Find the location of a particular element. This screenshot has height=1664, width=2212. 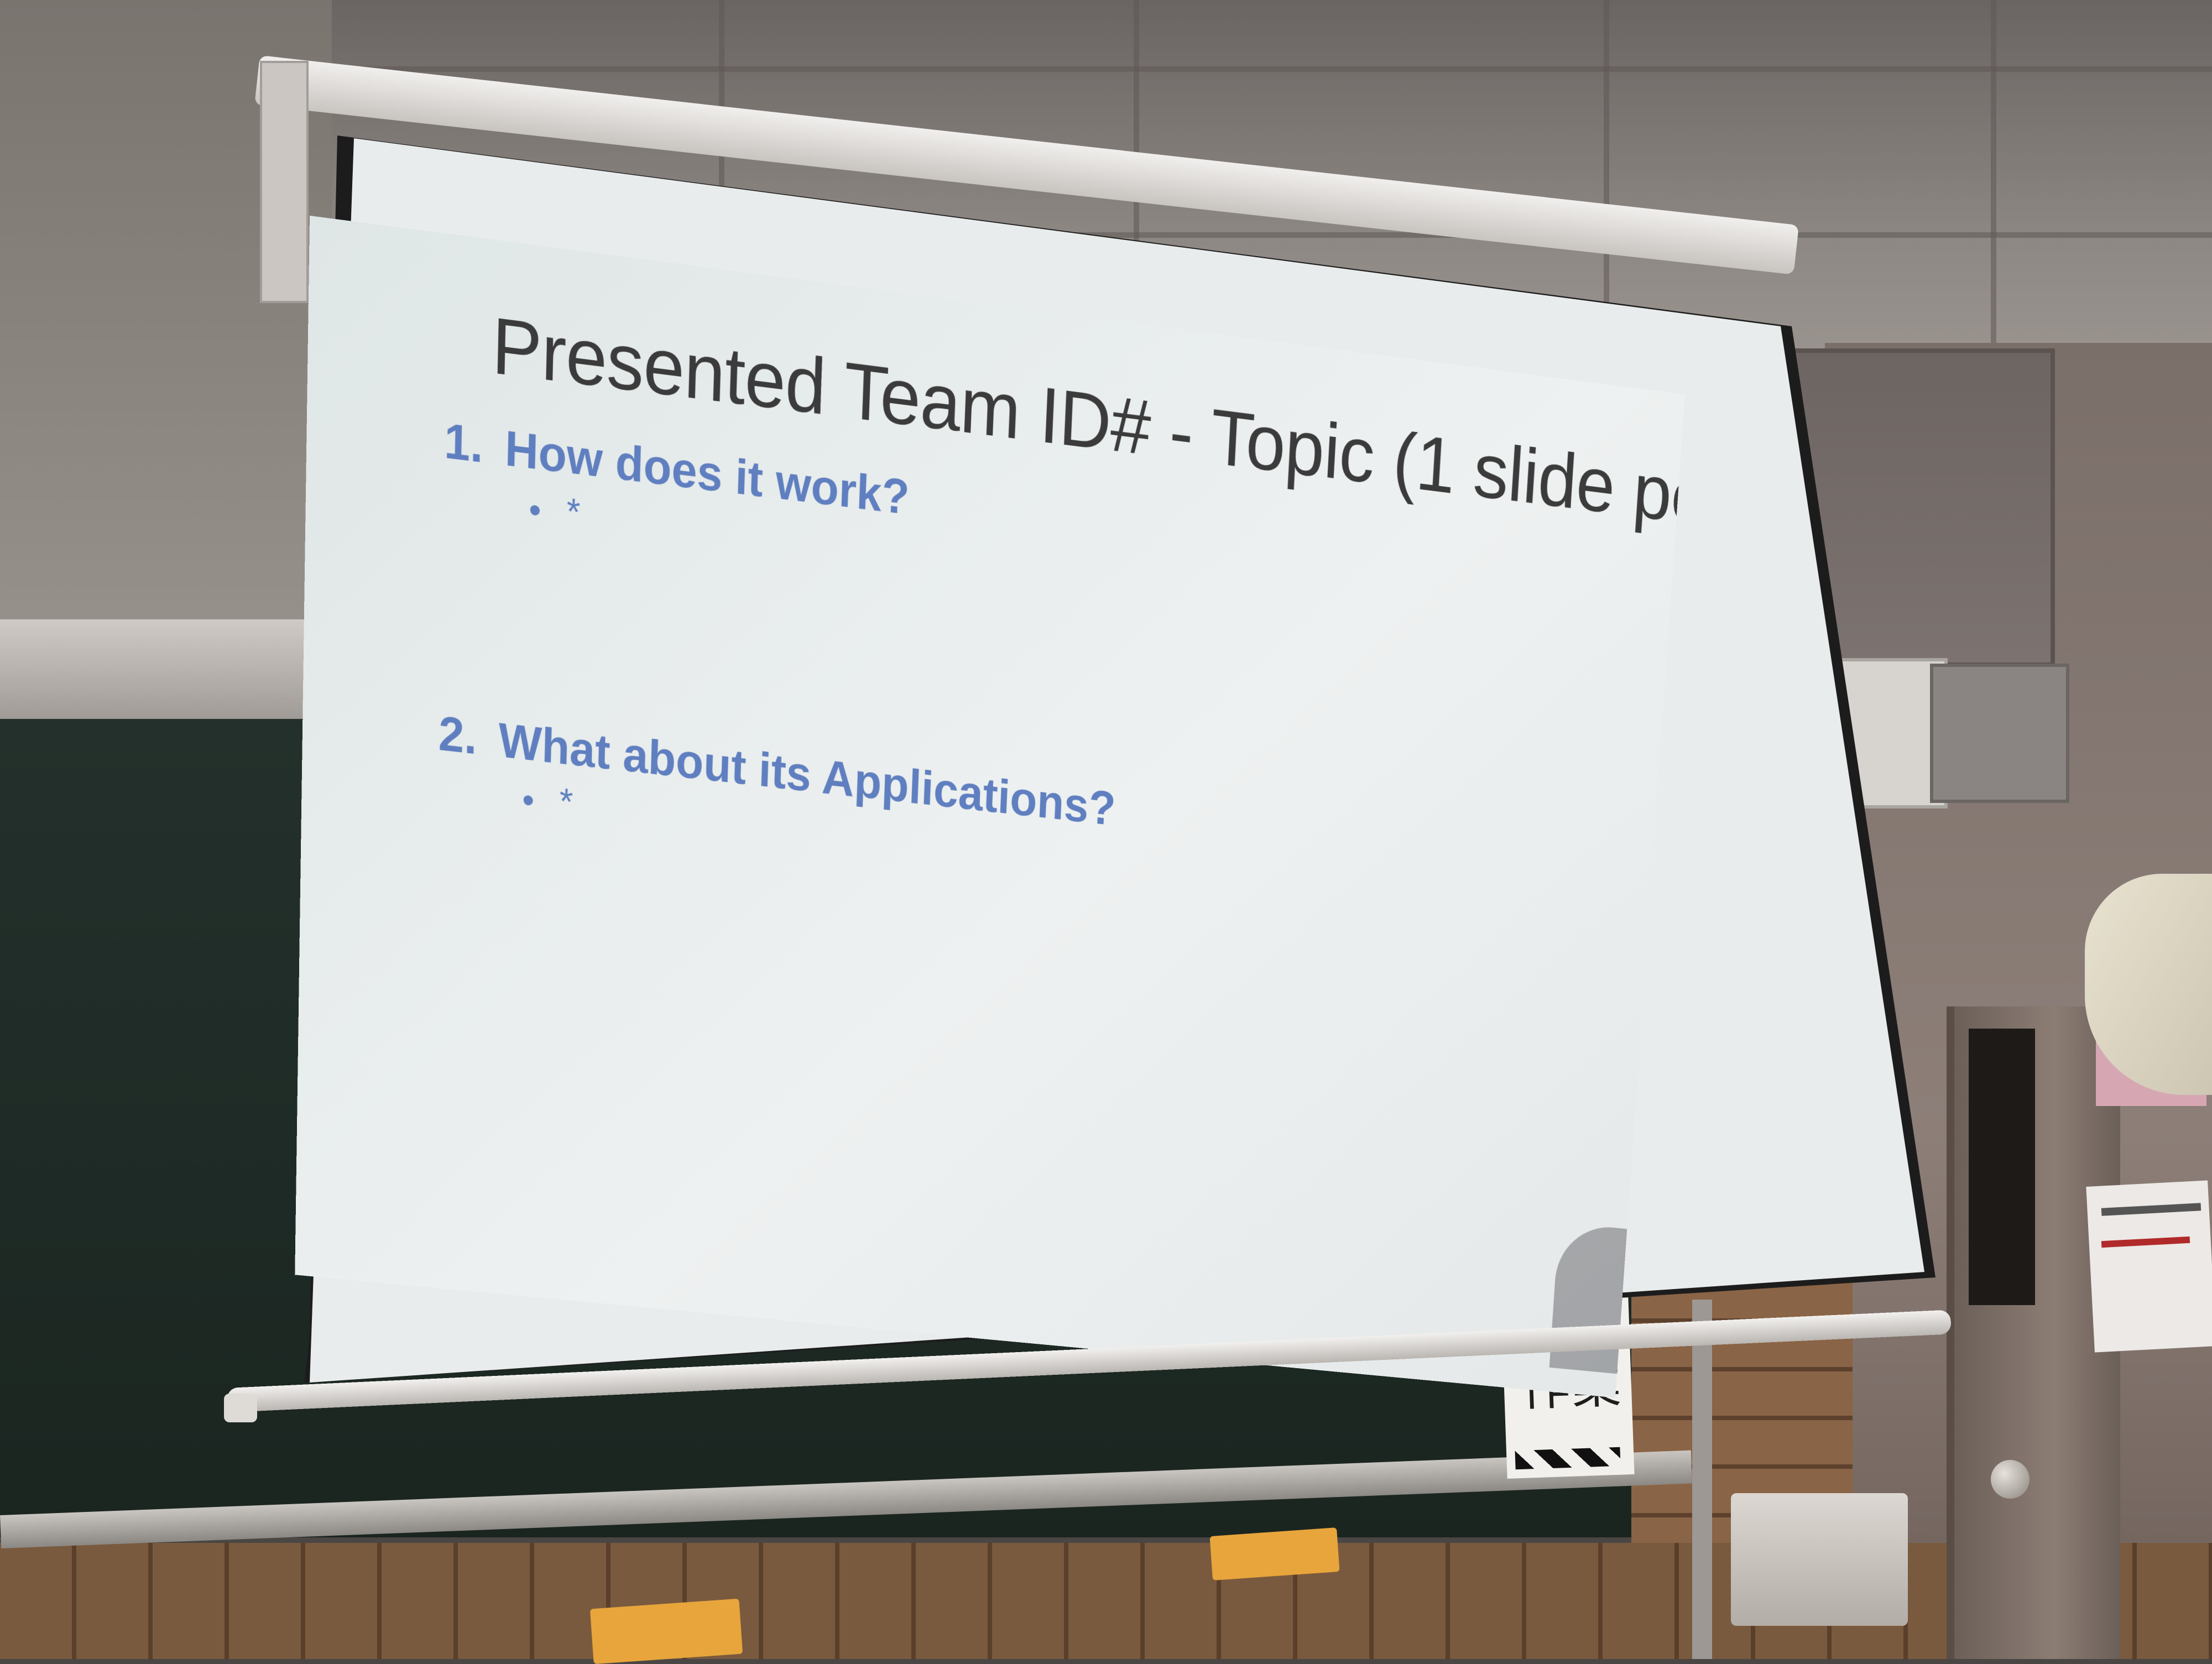

door-window is located at coordinates (2002, 1167).